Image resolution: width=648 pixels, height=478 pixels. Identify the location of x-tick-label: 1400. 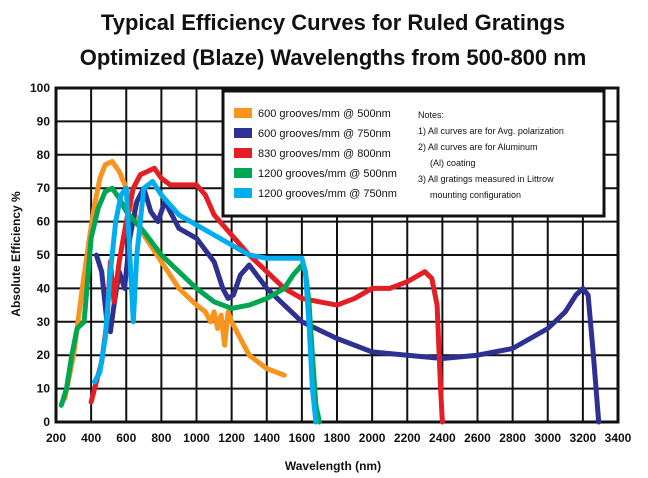
(266, 438).